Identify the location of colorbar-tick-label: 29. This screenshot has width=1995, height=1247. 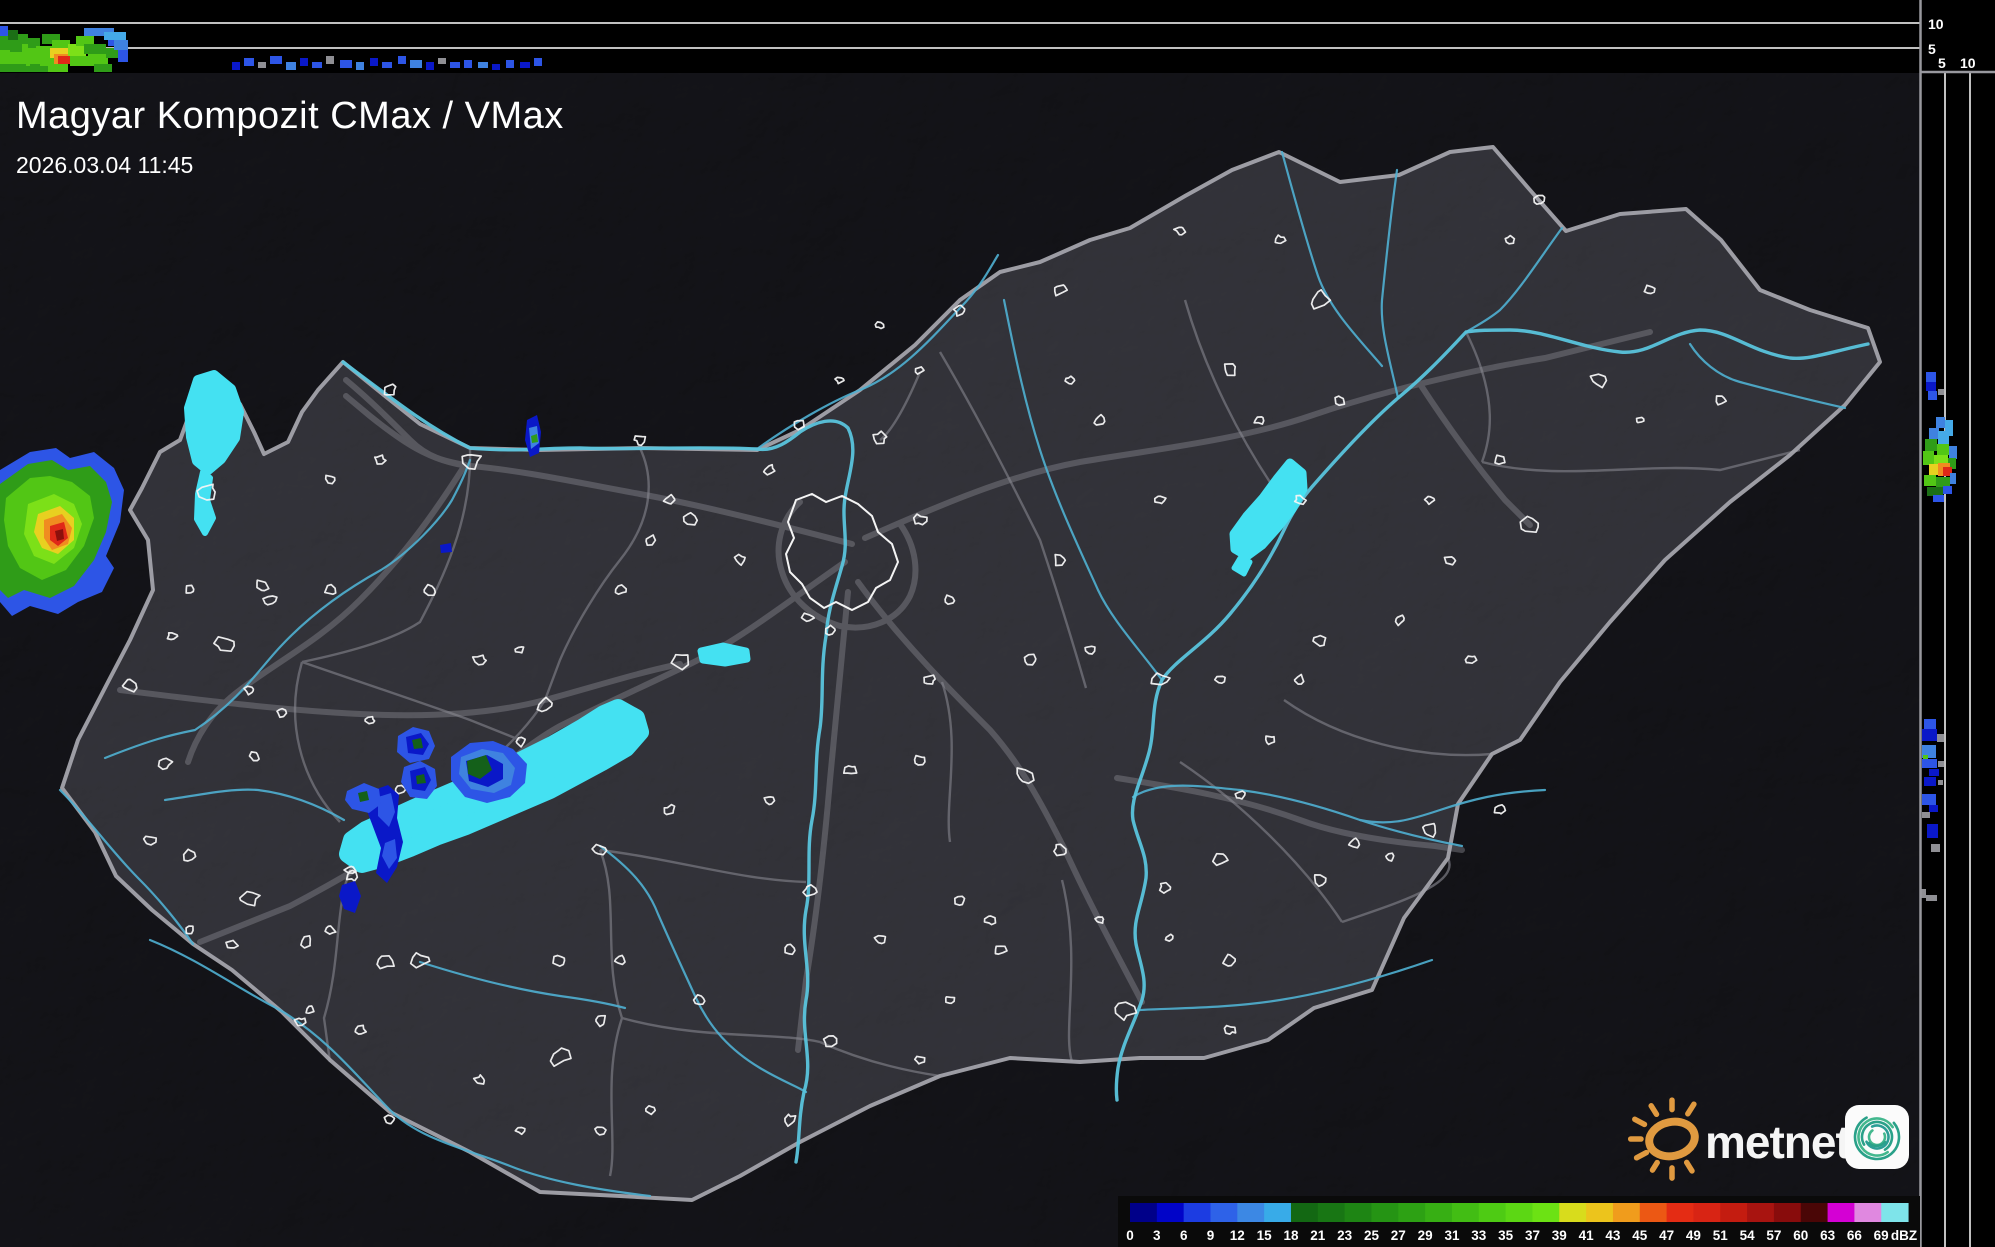
(1425, 1235).